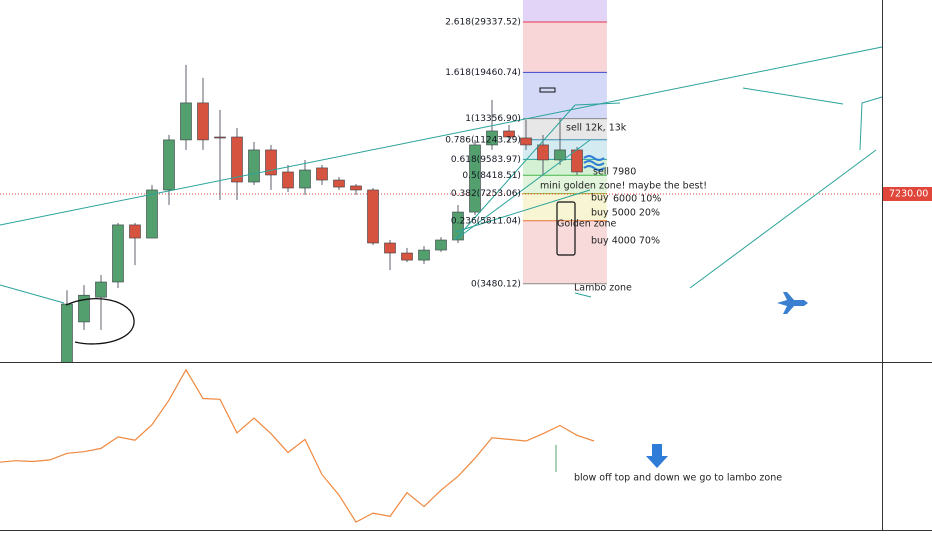 This screenshot has height=550, width=932. I want to click on last-price-tag, so click(907, 193).